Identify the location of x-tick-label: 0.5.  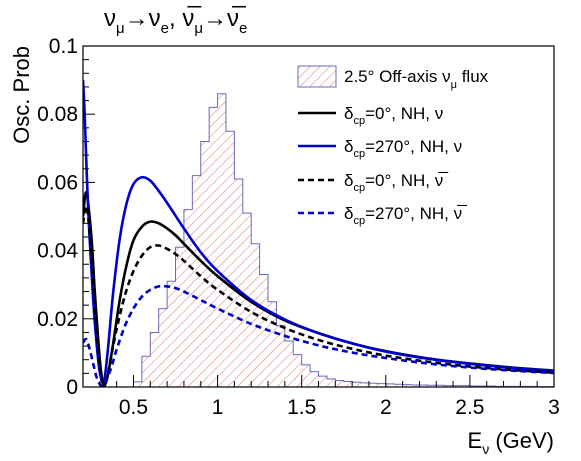
(133, 407).